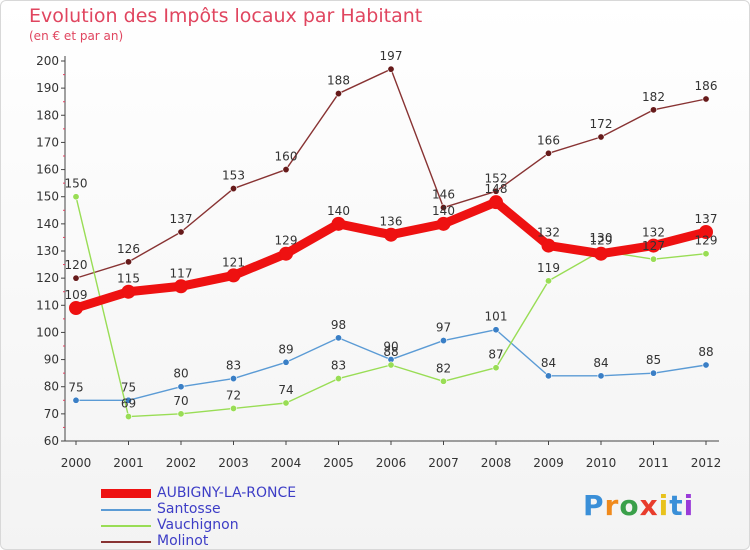 The image size is (750, 550). I want to click on data-label-molinot: 126, so click(128, 249).